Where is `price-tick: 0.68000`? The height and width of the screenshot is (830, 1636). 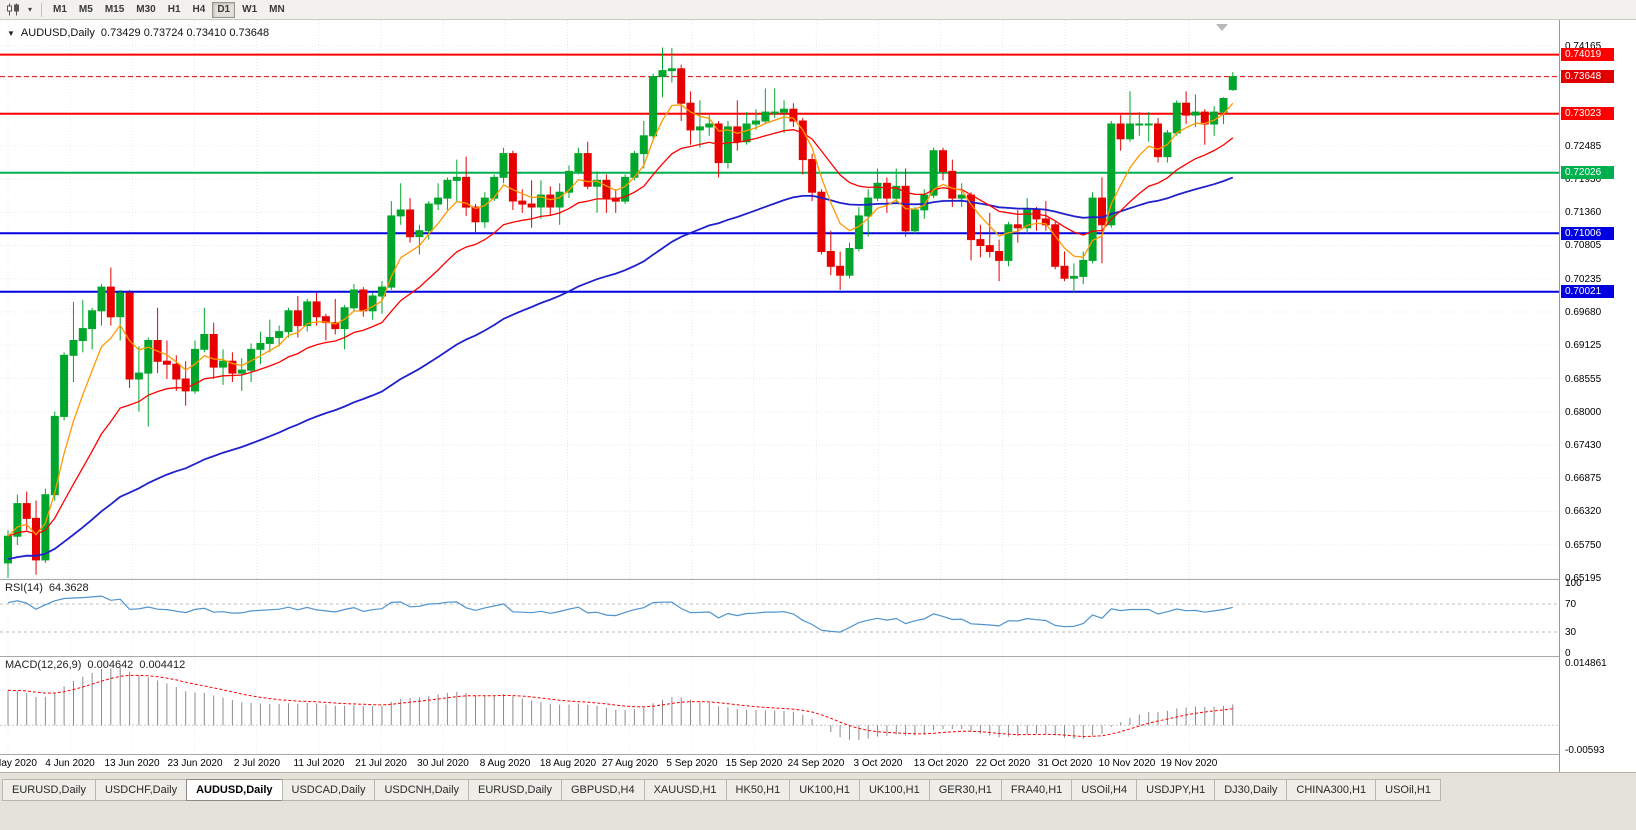
price-tick: 0.68000 is located at coordinates (1583, 412).